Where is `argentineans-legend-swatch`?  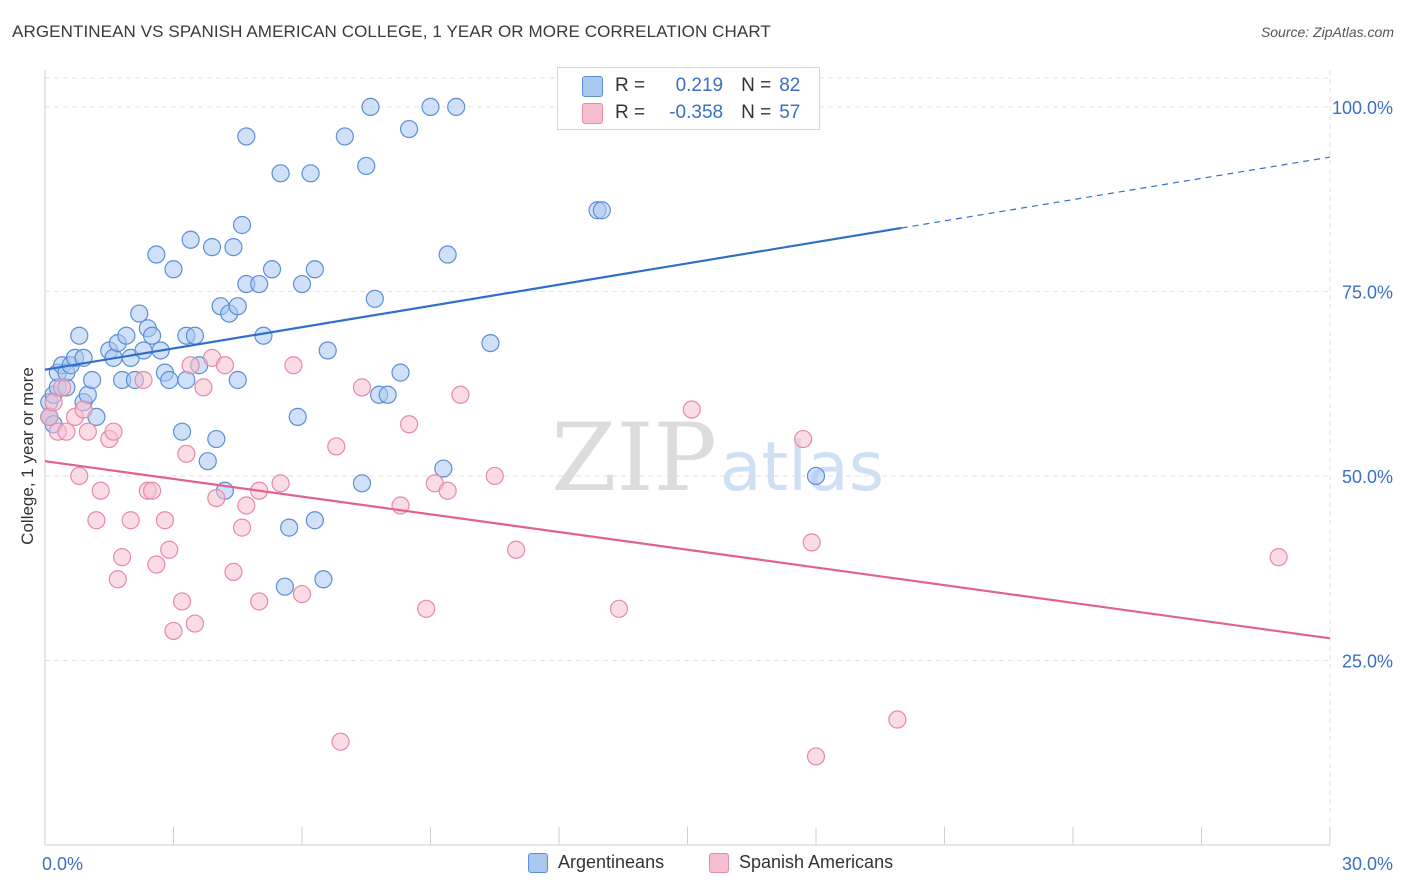
argentineans-legend-swatch is located at coordinates (538, 862).